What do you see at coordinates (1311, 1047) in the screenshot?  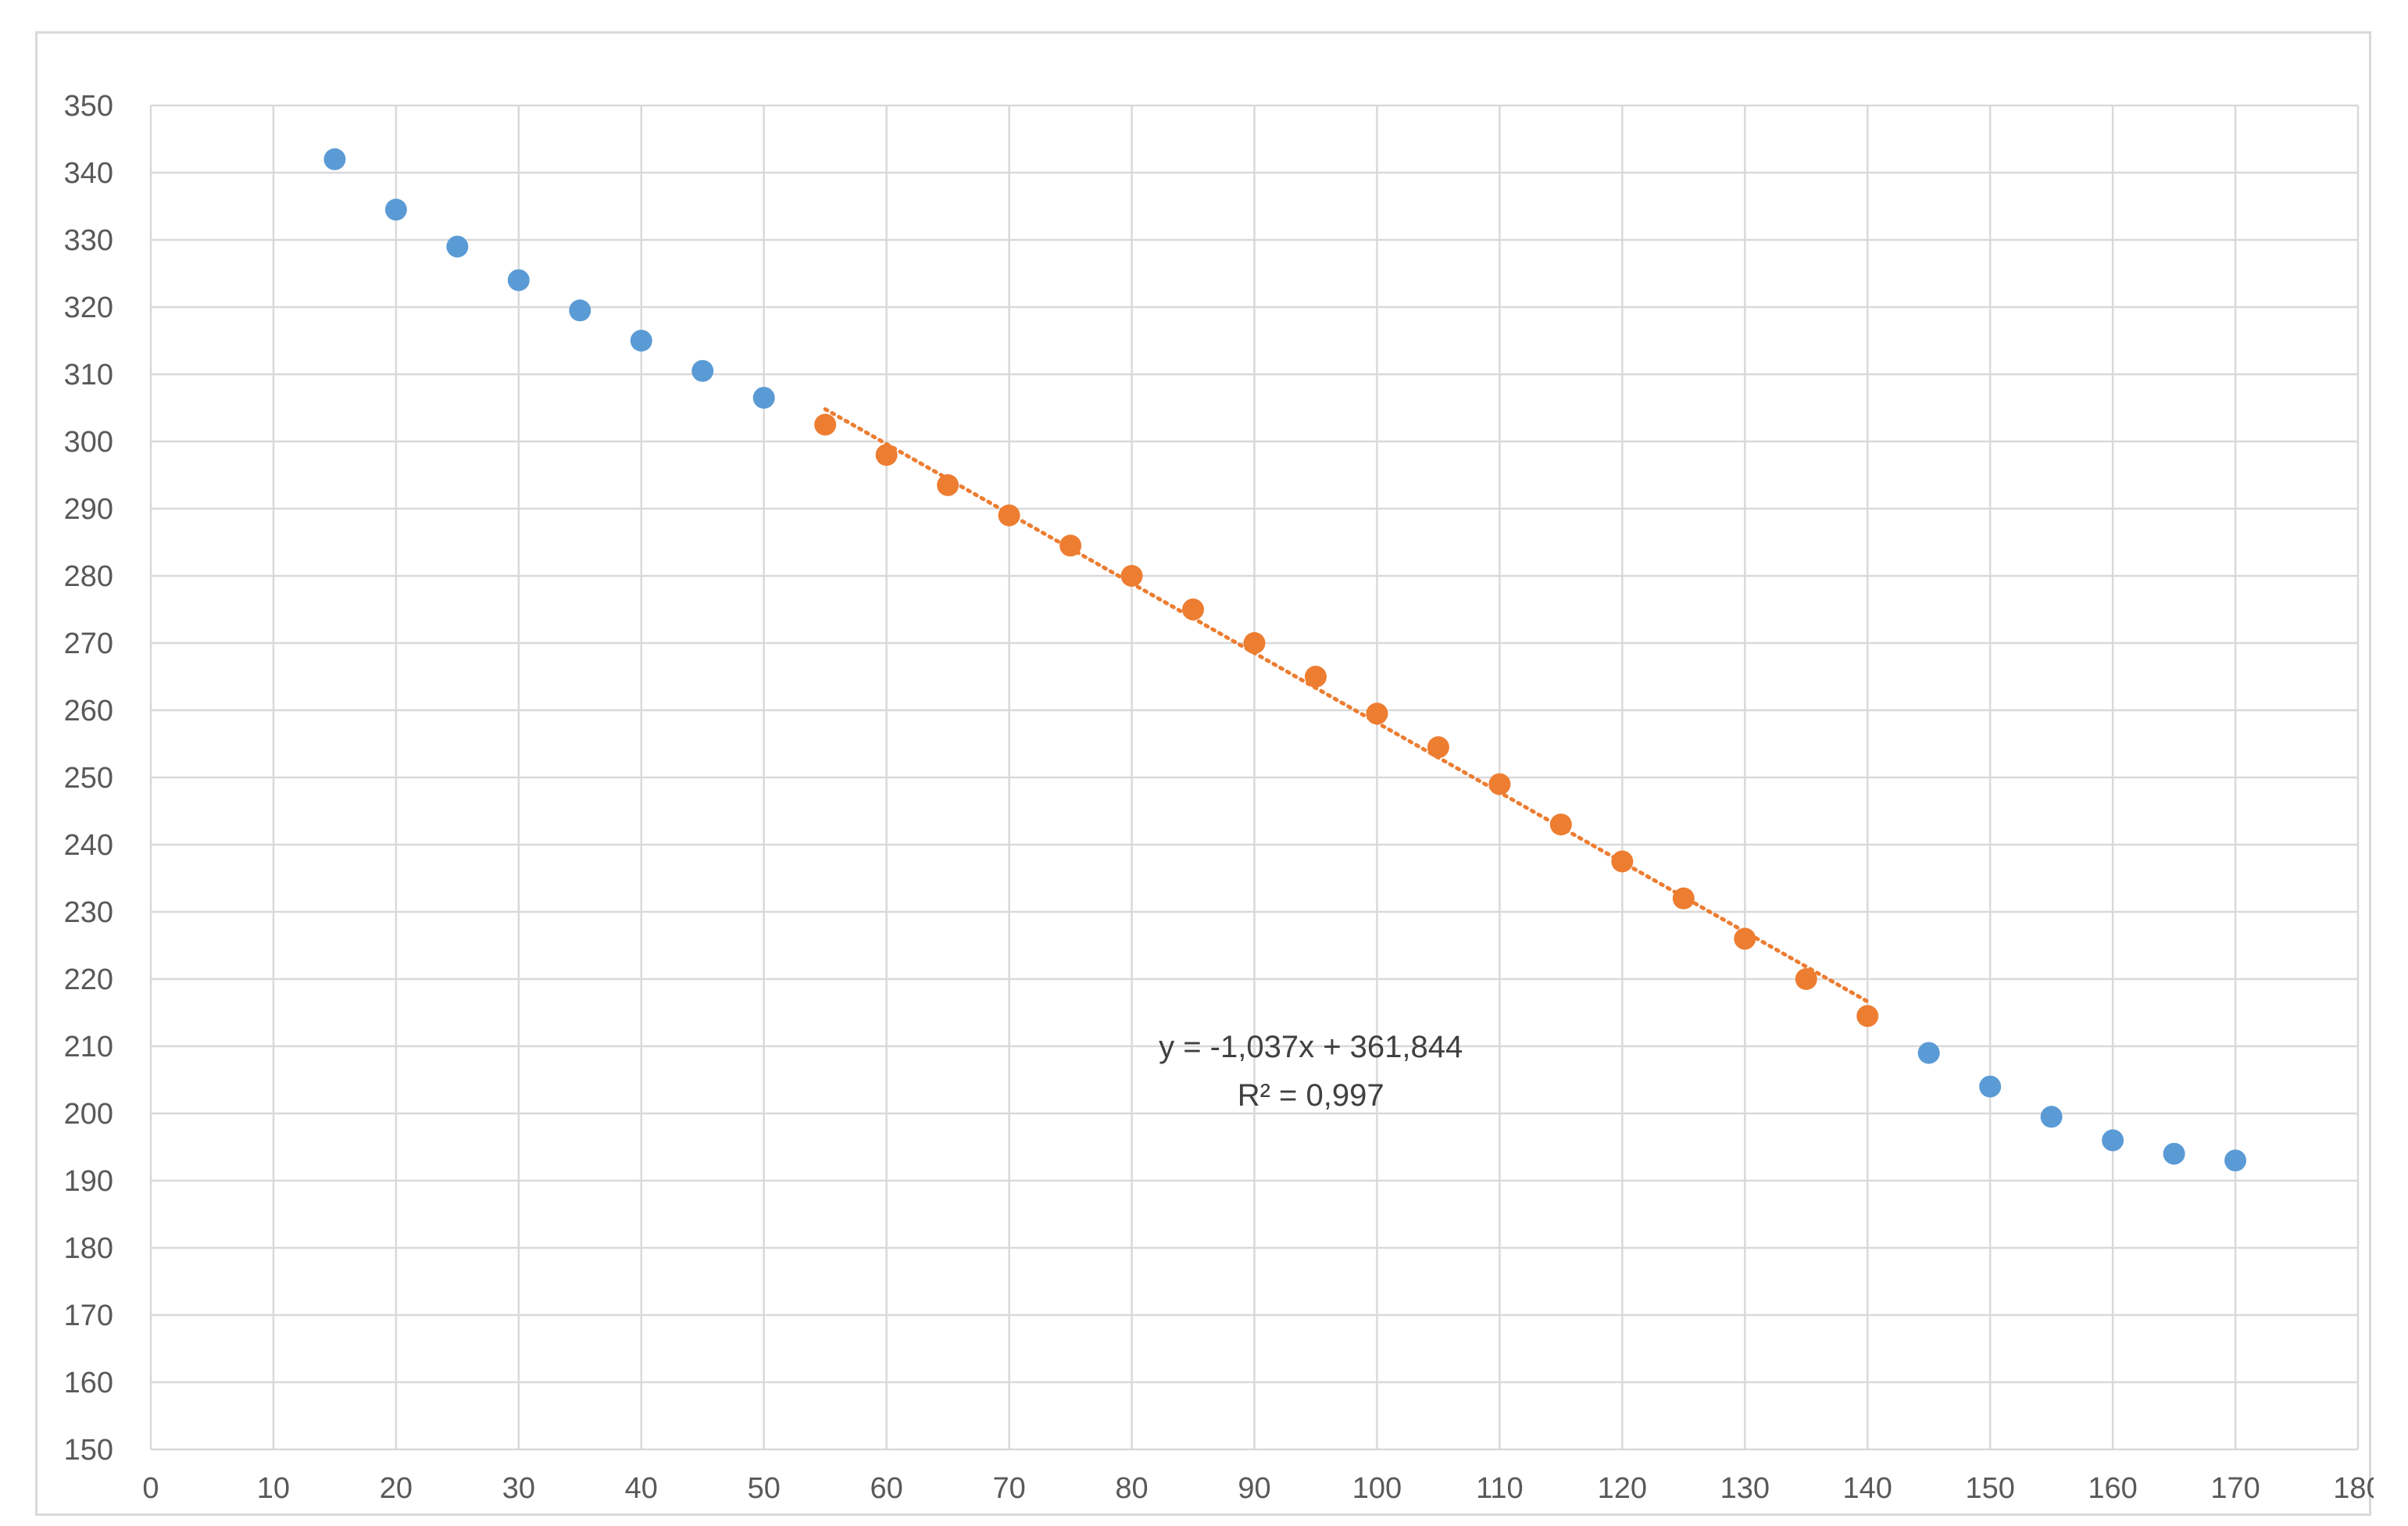 I see `trendline-equation: y = -1,037x + 361,844` at bounding box center [1311, 1047].